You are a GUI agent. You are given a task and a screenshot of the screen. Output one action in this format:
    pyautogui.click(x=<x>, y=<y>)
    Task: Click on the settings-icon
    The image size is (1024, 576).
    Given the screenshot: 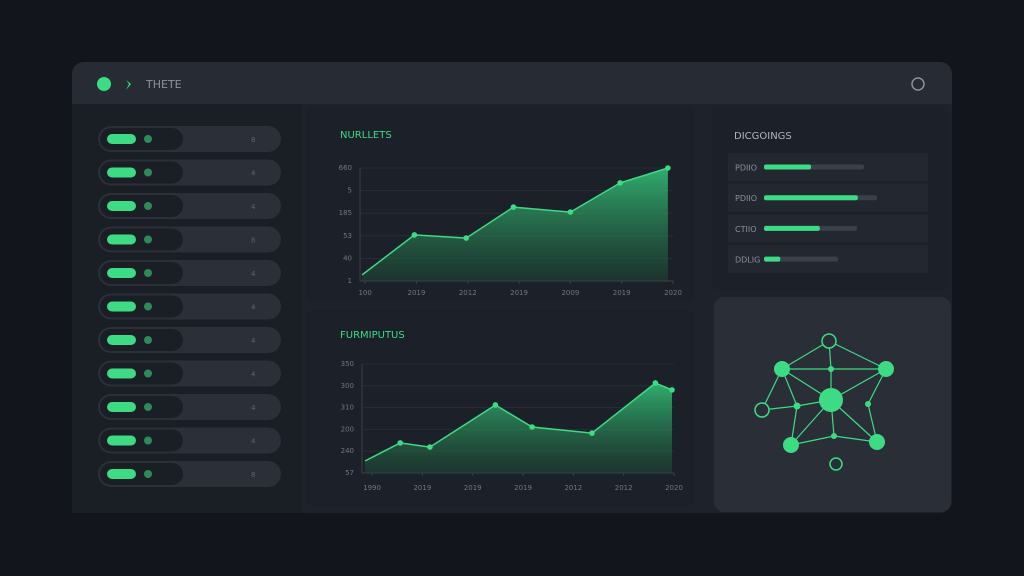 What is the action you would take?
    pyautogui.click(x=918, y=84)
    